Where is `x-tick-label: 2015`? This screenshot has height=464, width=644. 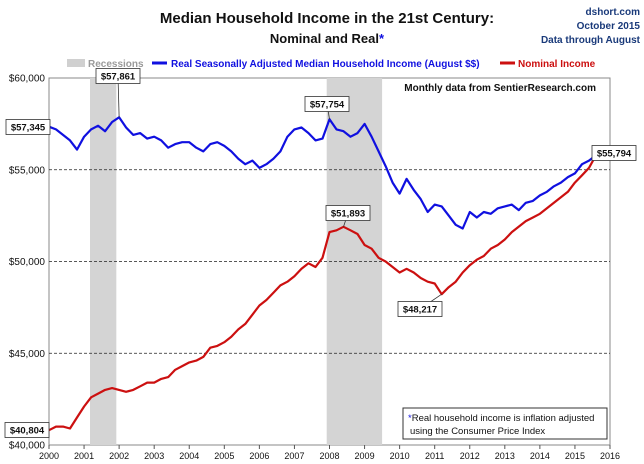
x-tick-label: 2015 is located at coordinates (575, 455).